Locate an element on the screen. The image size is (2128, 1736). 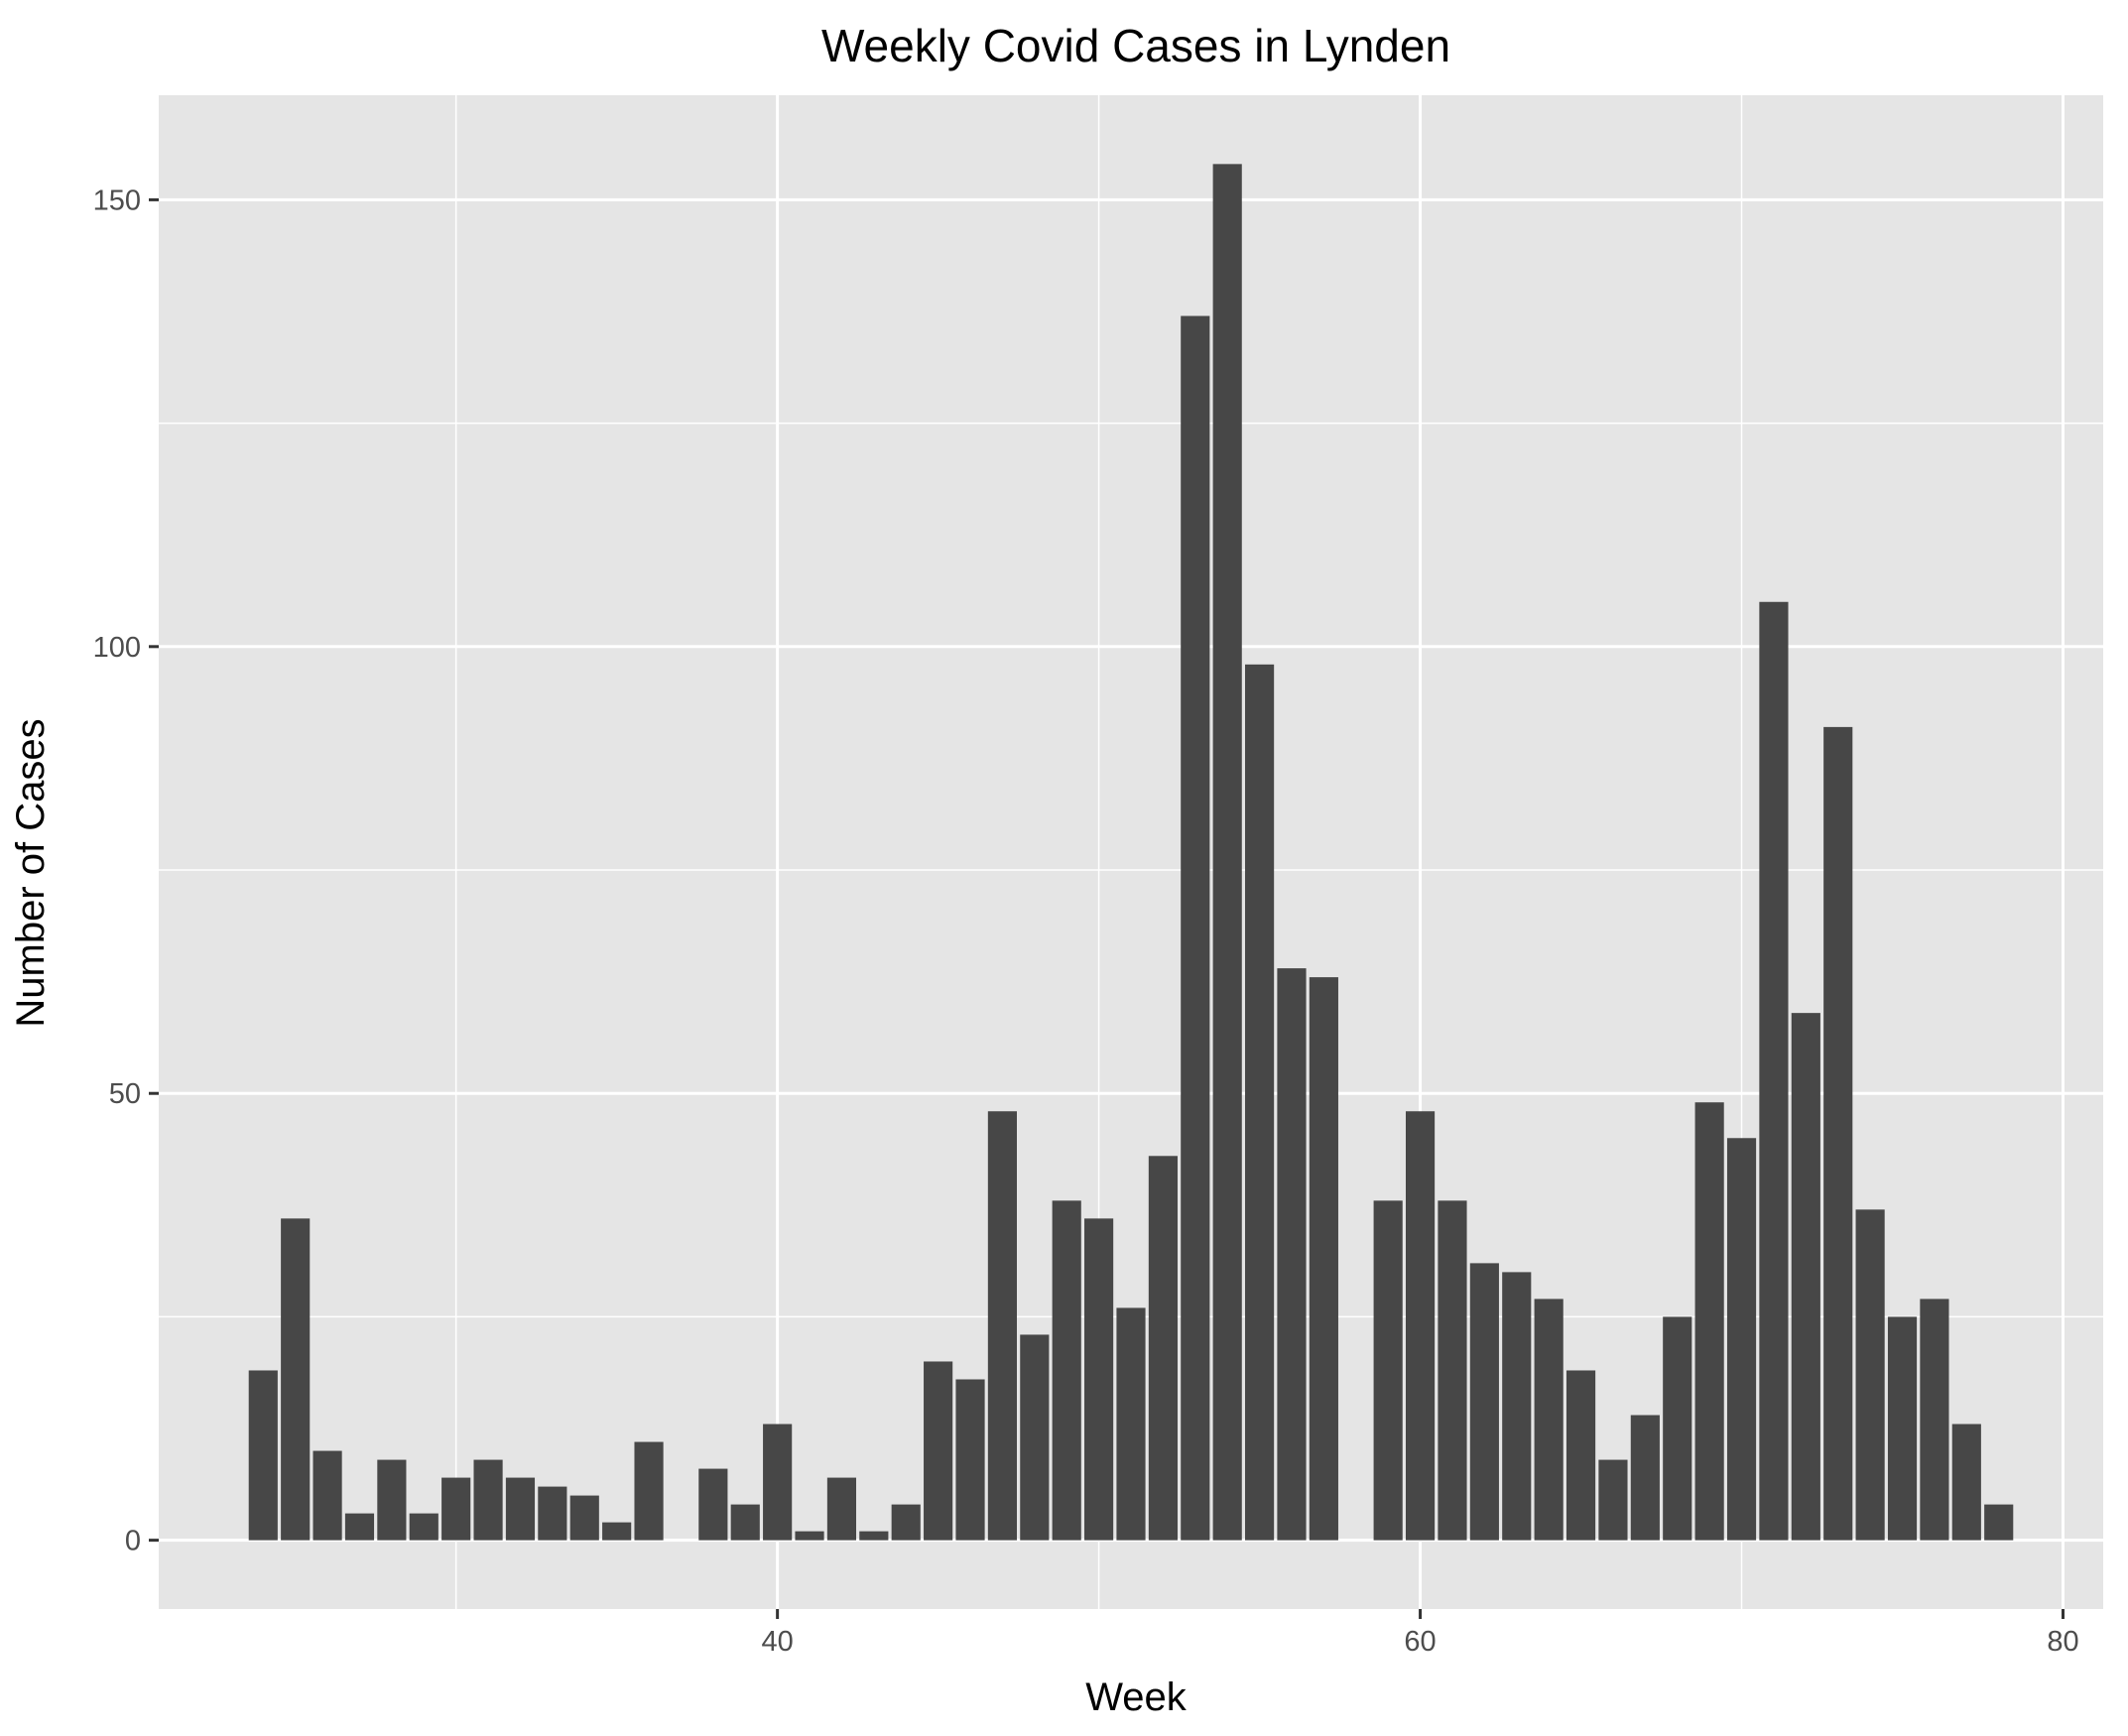
y-tick-label: 0 is located at coordinates (133, 1541).